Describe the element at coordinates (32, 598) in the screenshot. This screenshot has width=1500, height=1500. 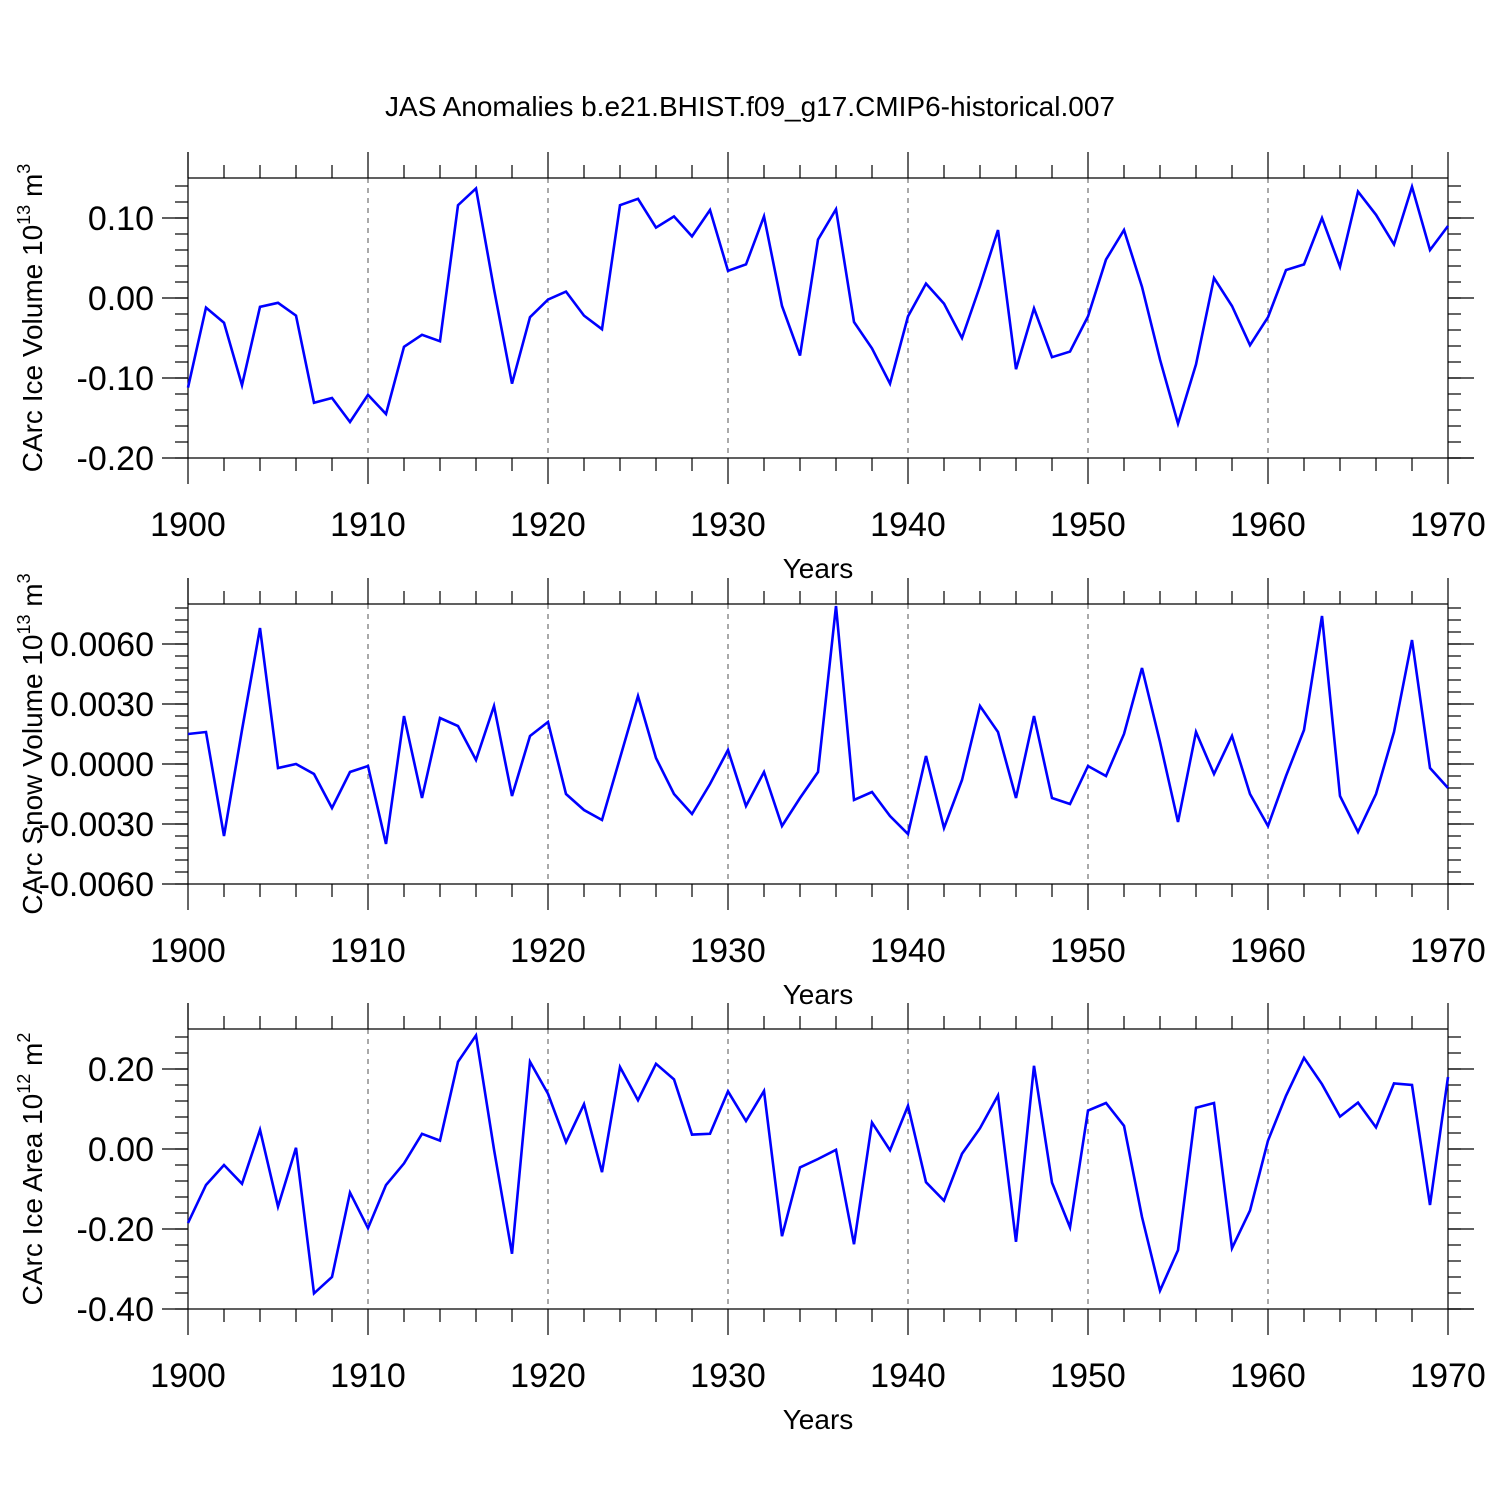
I see `snow-volume-y-axis-title-unit: m` at that location.